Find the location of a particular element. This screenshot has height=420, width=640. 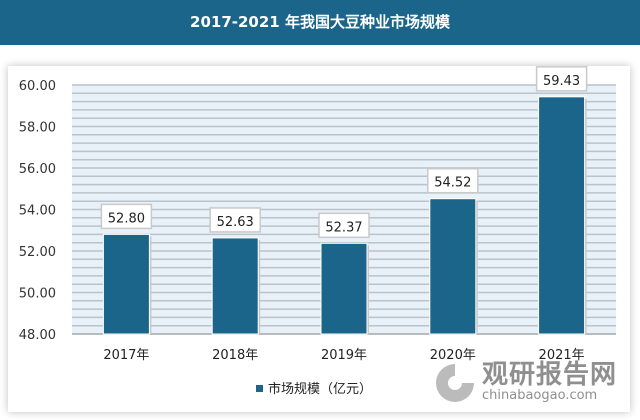

y-tick-label: 56.00 is located at coordinates (37, 169).